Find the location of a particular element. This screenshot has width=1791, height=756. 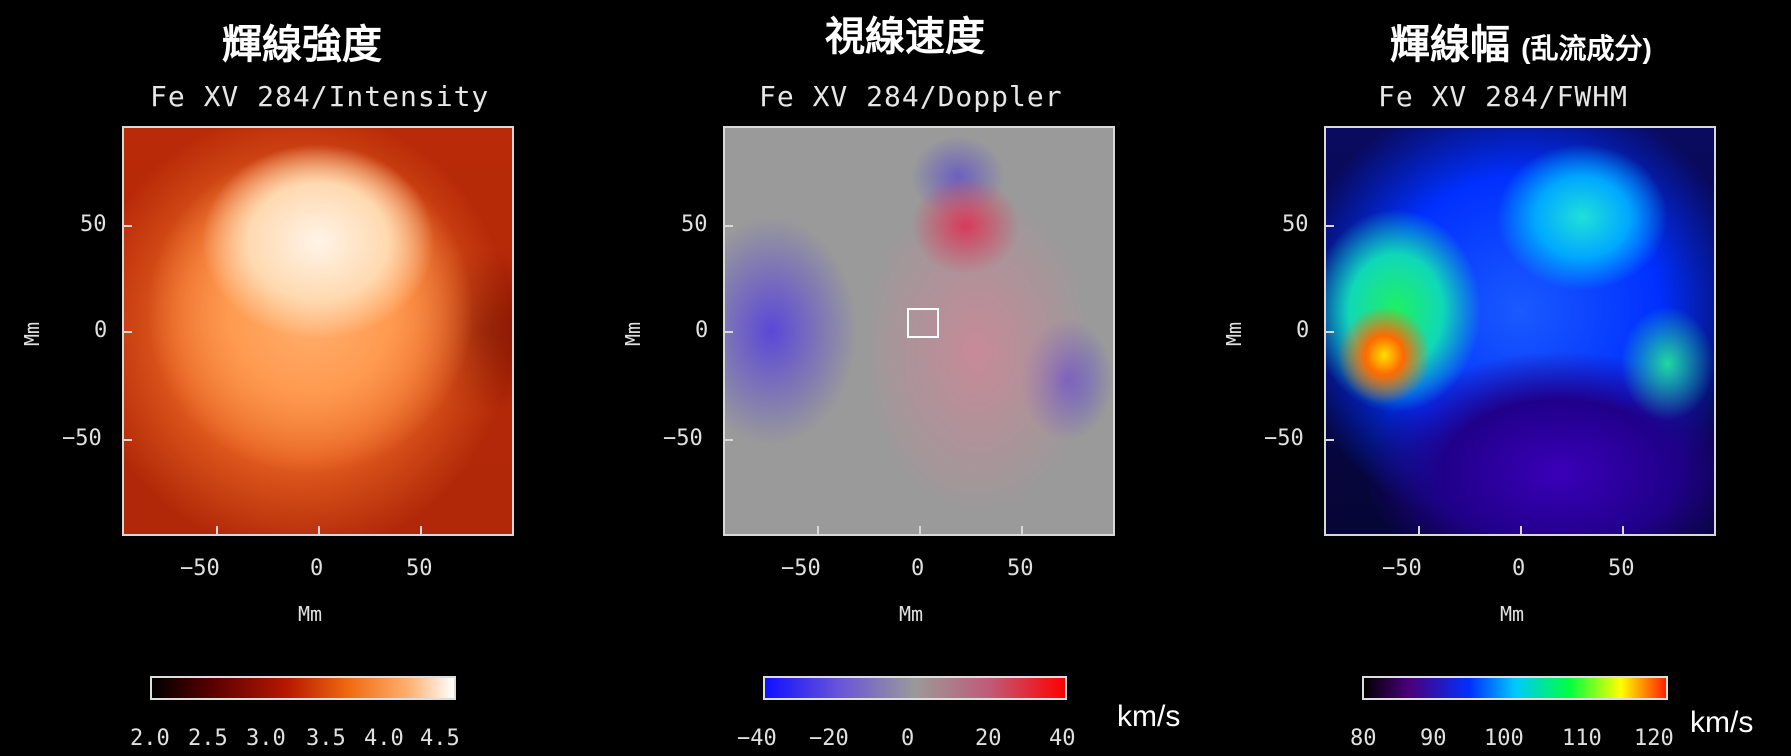

doppler-map is located at coordinates (919, 331).